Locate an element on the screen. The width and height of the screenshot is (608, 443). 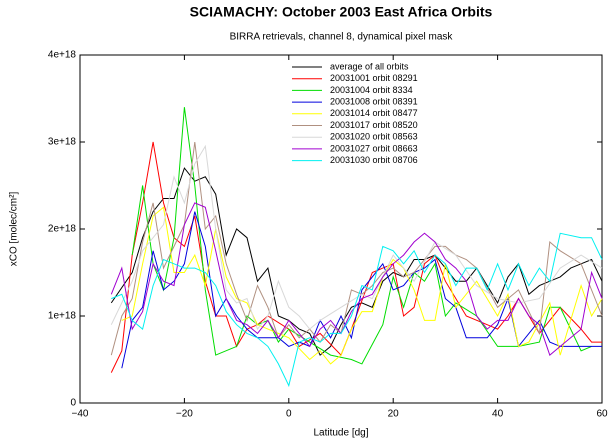
y-axis-label: xCO [molec/cm²] is located at coordinates (14, 229).